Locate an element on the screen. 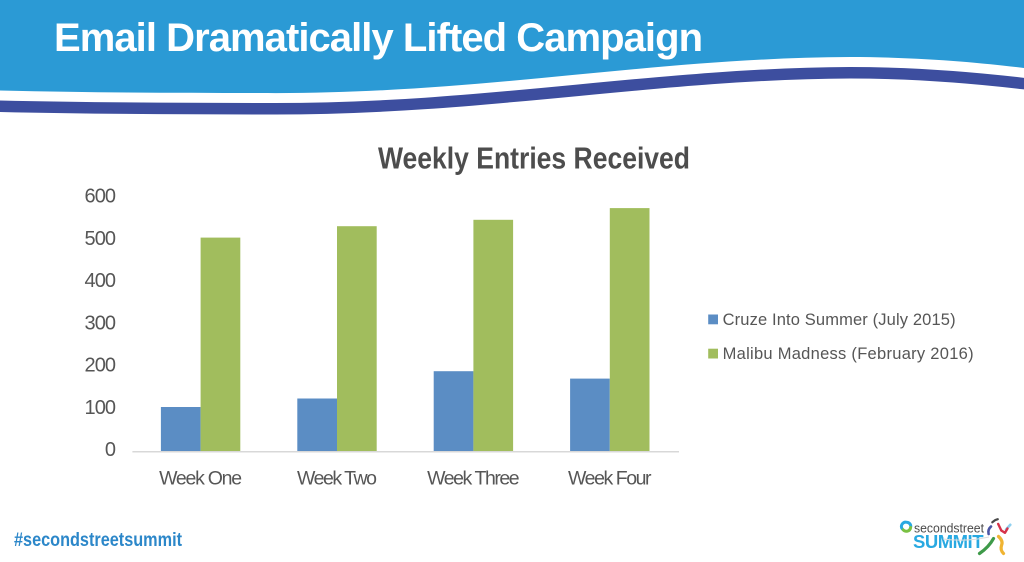 The image size is (1024, 562). svg-text: secondstreet is located at coordinates (949, 527).